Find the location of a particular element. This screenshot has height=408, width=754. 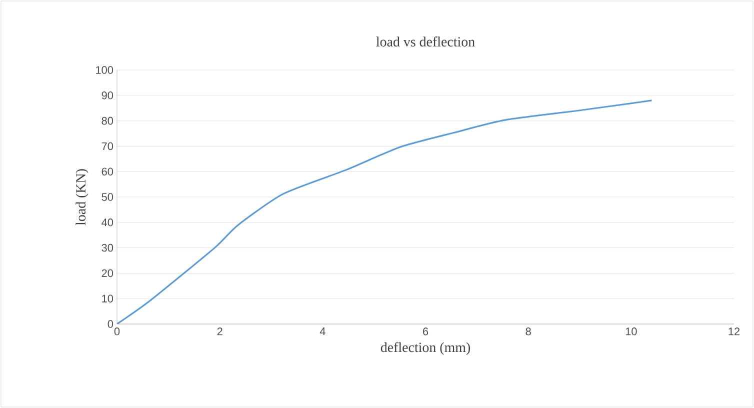

x-tick-label: 0 is located at coordinates (117, 332).